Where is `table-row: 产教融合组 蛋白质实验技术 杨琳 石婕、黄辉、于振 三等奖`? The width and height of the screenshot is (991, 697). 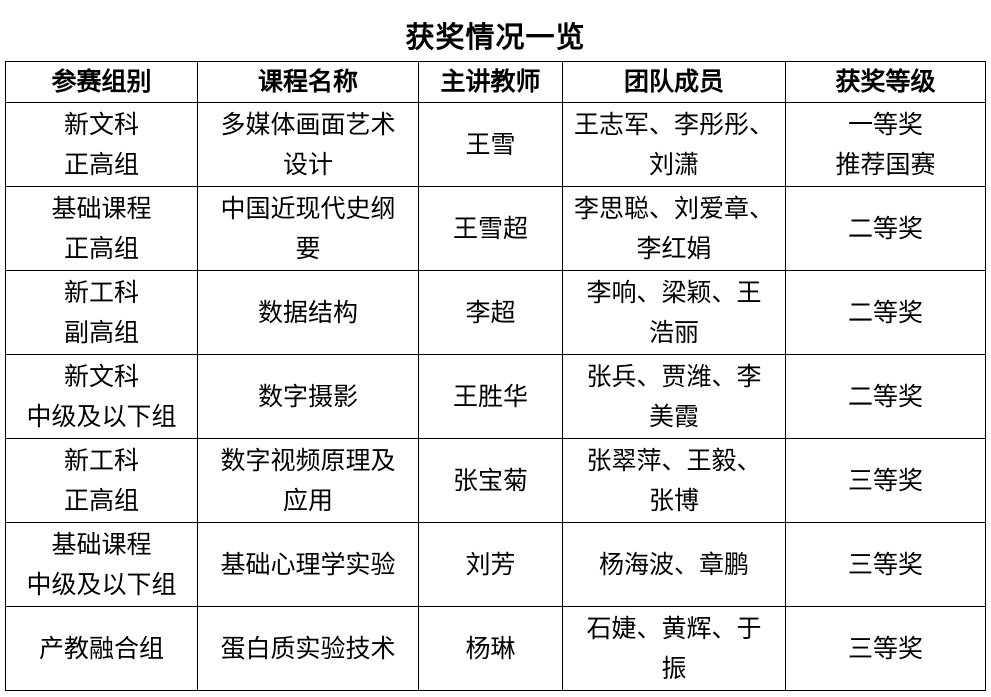 table-row: 产教融合组 蛋白质实验技术 杨琳 石婕、黄辉、于振 三等奖 is located at coordinates (495, 648).